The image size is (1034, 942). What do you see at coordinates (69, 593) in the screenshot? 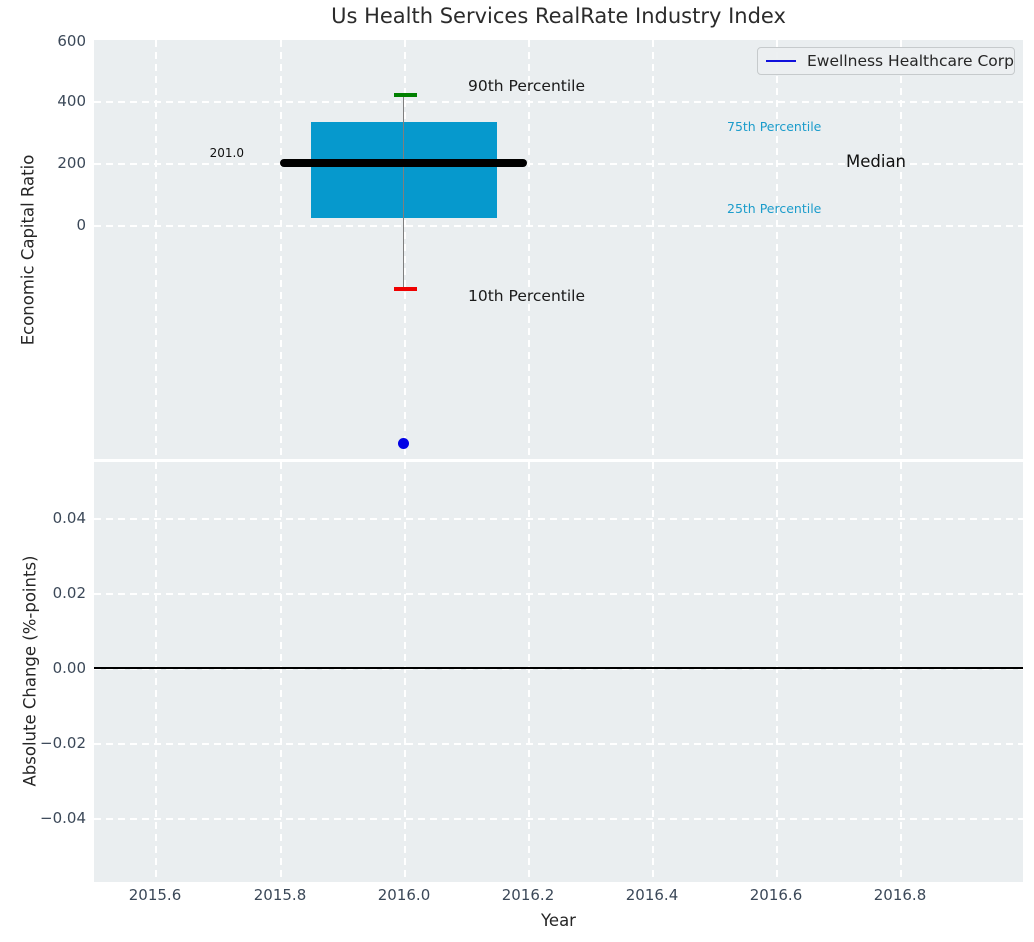
I see `y-tick-label: 0.02` at bounding box center [69, 593].